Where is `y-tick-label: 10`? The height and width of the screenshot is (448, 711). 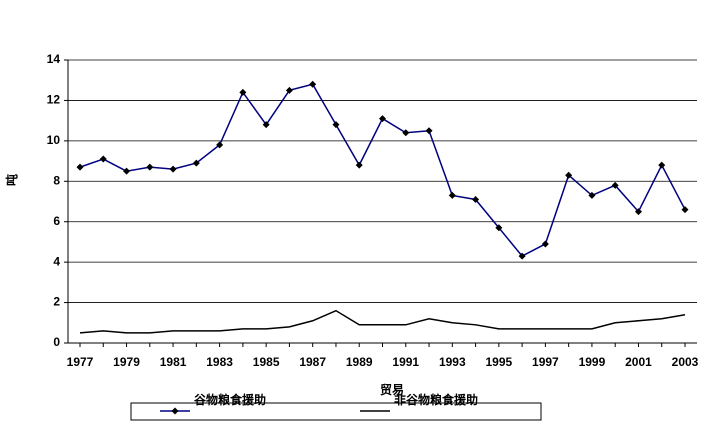
y-tick-label: 10 is located at coordinates (54, 140).